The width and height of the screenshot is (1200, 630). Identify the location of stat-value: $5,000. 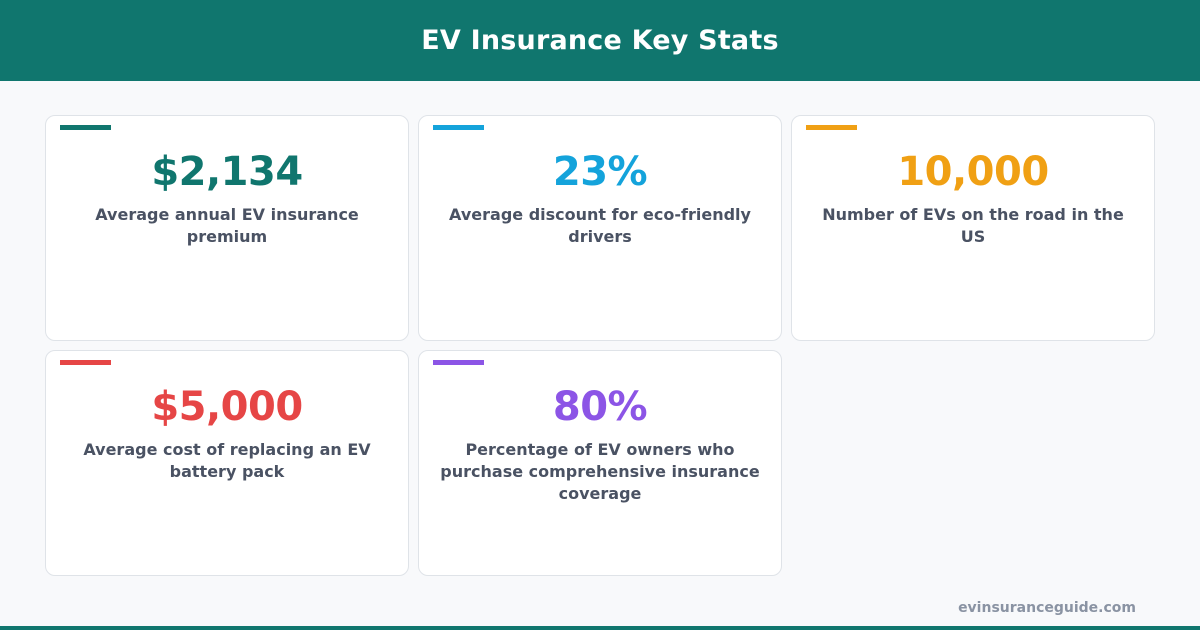
(227, 407).